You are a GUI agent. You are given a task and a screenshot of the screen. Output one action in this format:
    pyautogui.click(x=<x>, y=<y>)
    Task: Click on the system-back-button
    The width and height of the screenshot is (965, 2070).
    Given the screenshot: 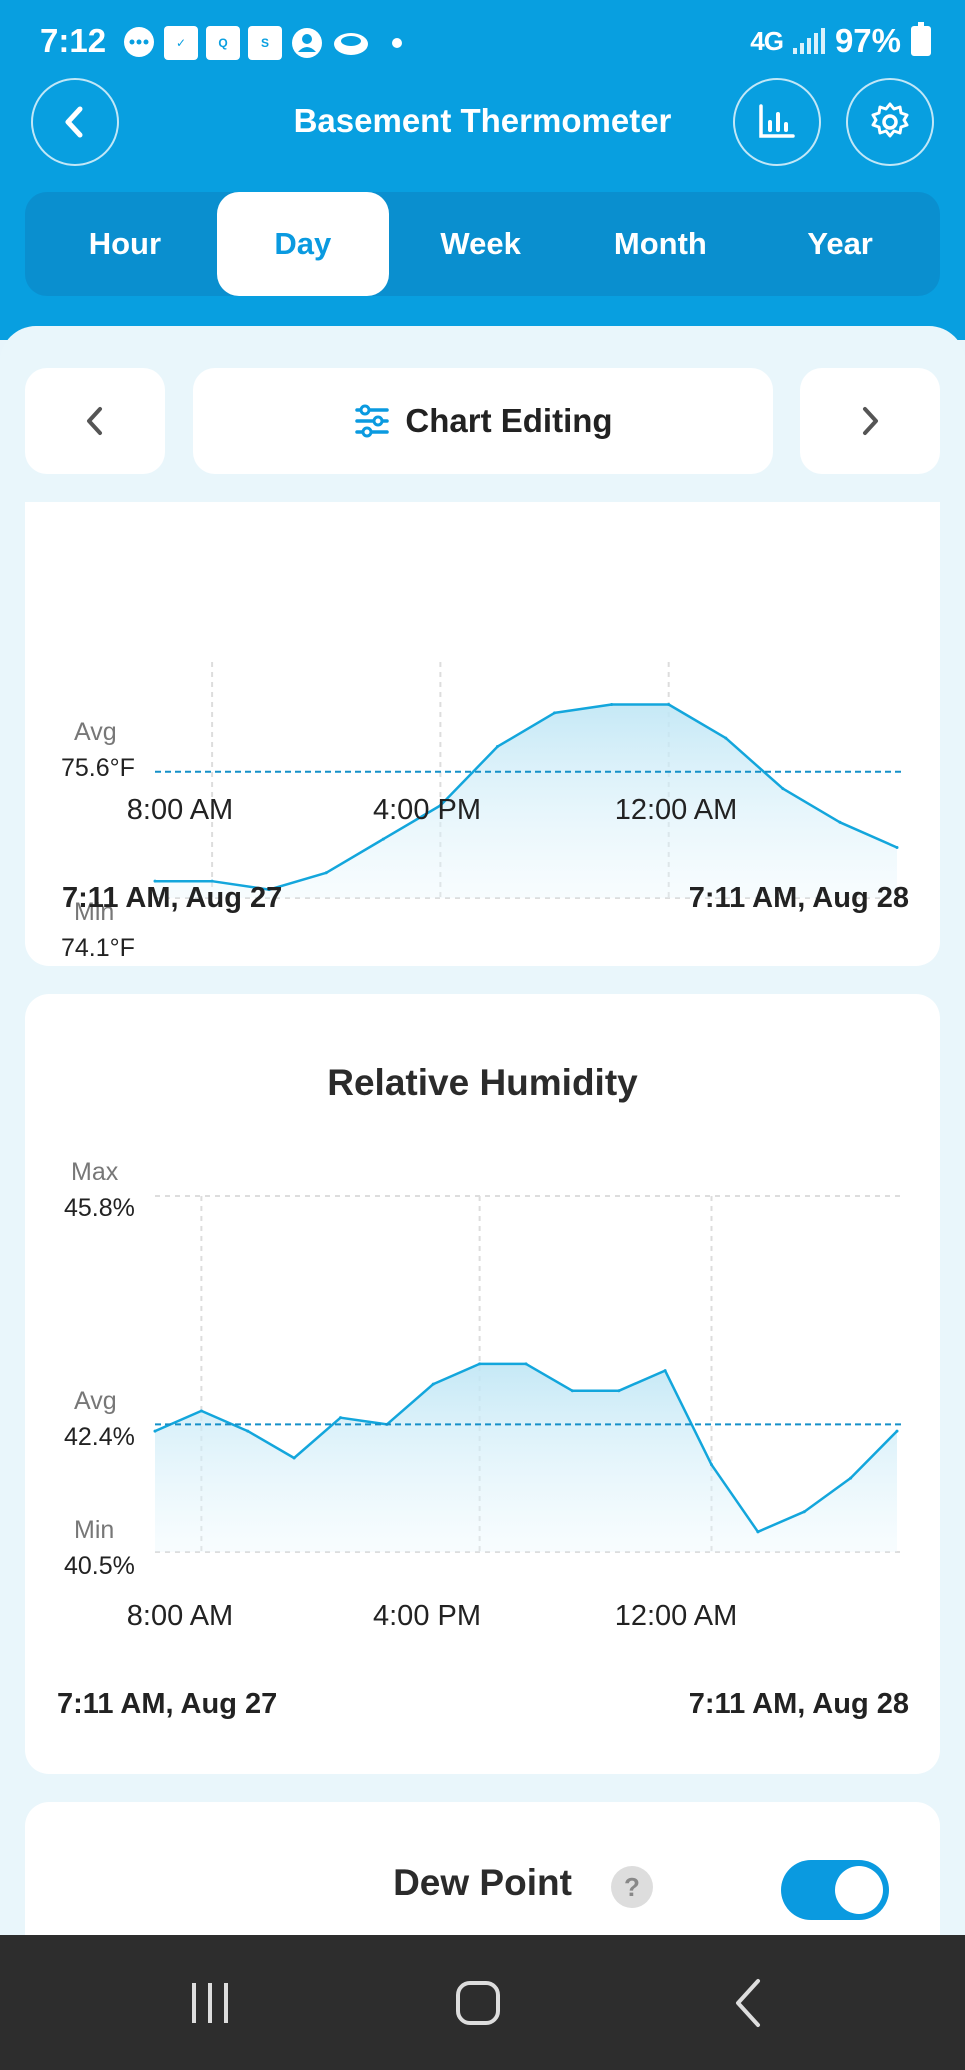 What is the action you would take?
    pyautogui.click(x=748, y=2002)
    